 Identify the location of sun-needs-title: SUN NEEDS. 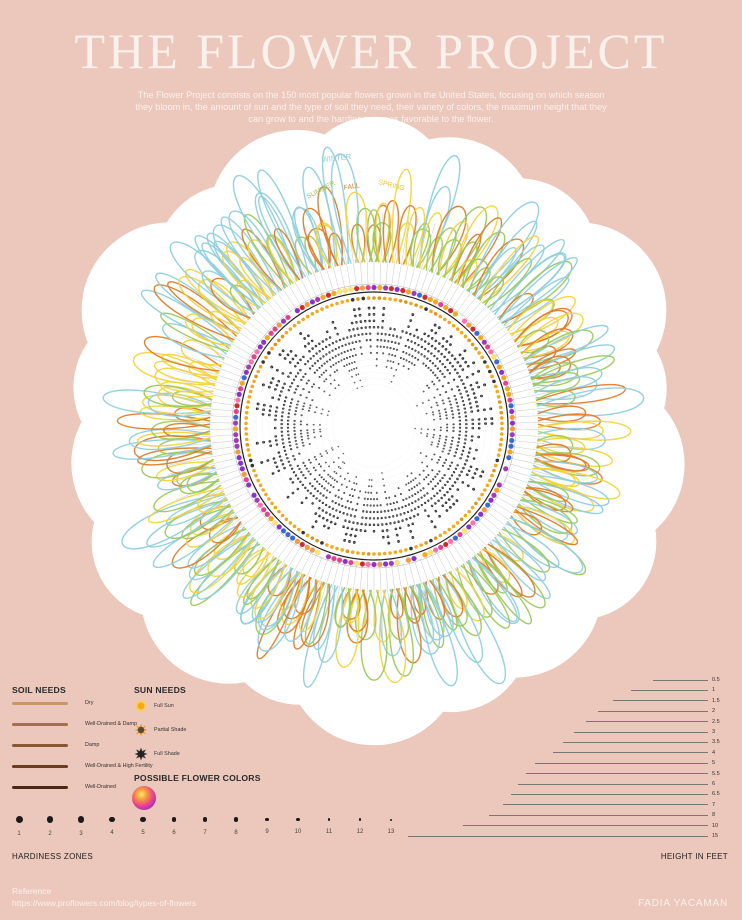
(160, 690).